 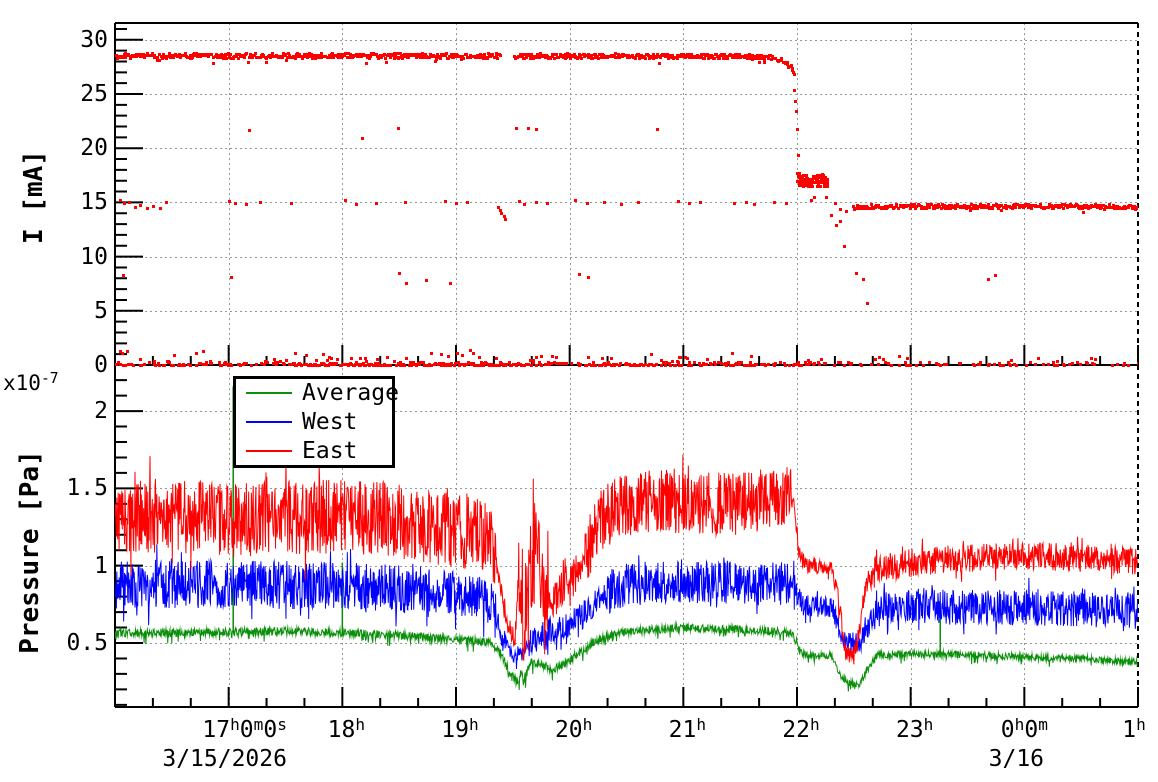 I want to click on x-tick-label: 1h, so click(x=1134, y=728).